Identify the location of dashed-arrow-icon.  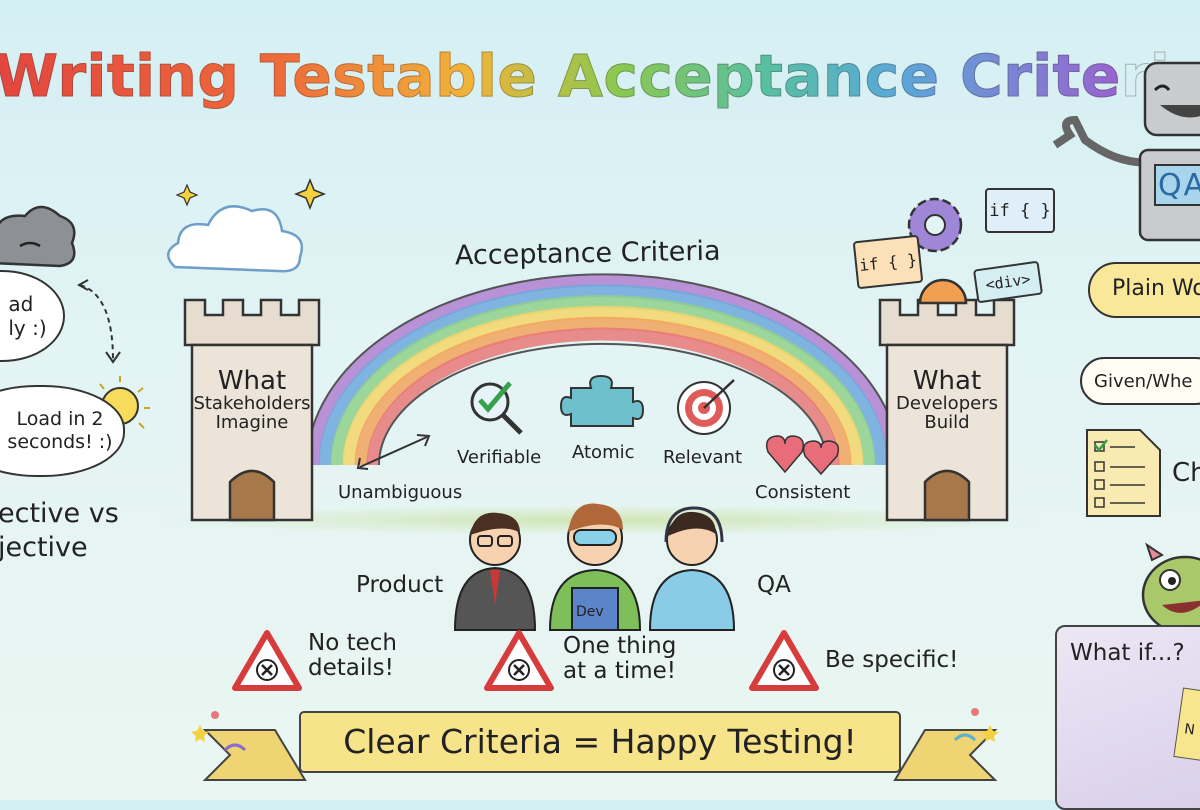
(98, 321).